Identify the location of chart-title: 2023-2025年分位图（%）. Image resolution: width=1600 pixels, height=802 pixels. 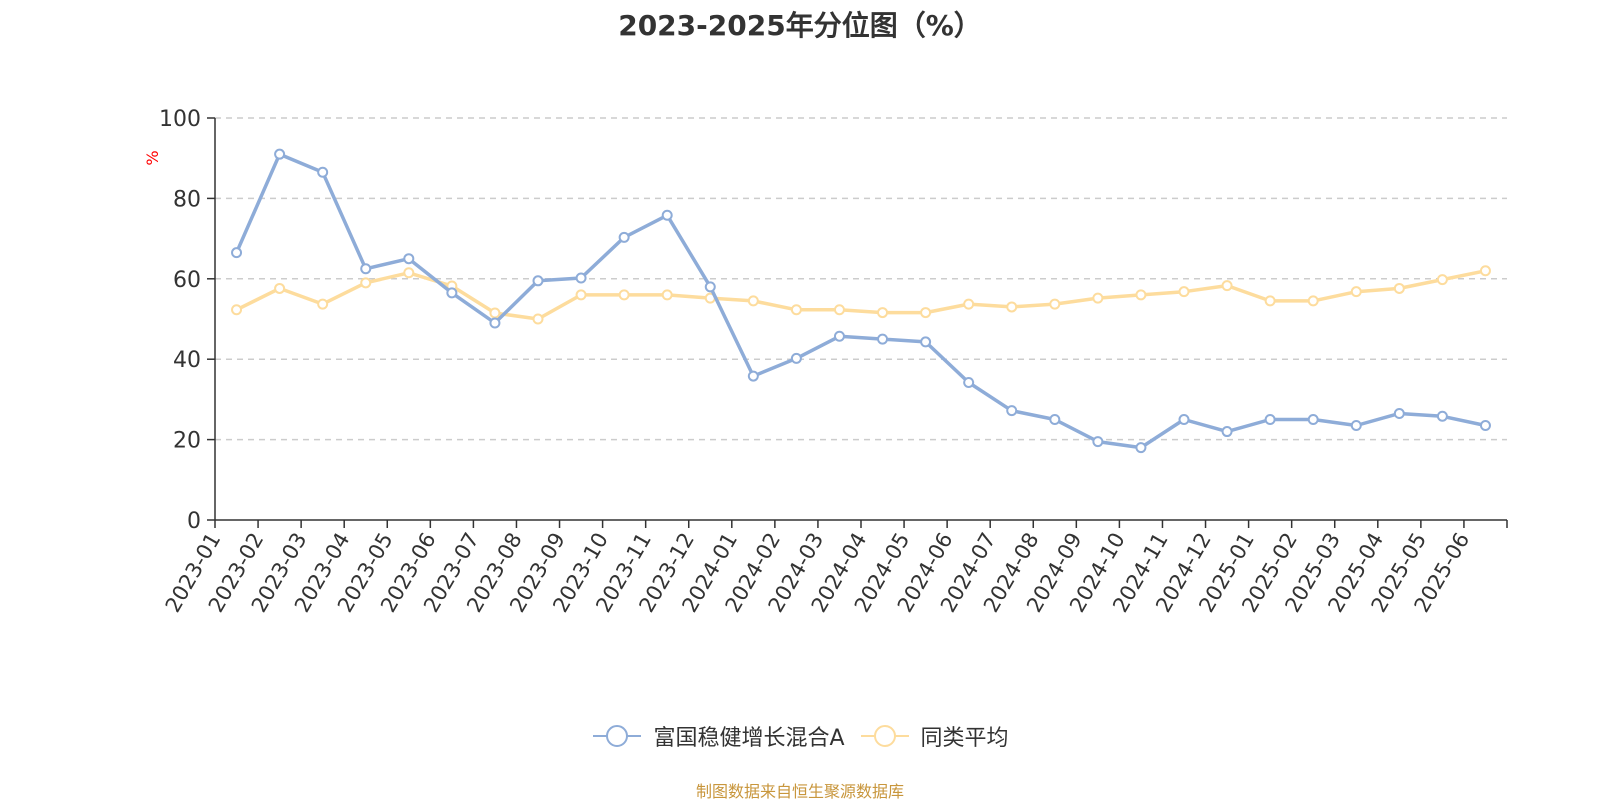
(800, 25).